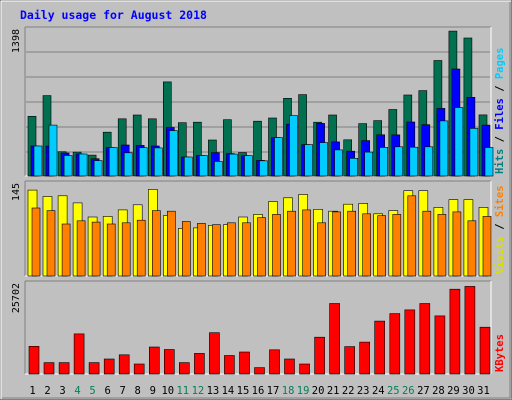 This screenshot has height=400, width=512. I want to click on series-legend-bottom: KBytes, so click(500, 353).